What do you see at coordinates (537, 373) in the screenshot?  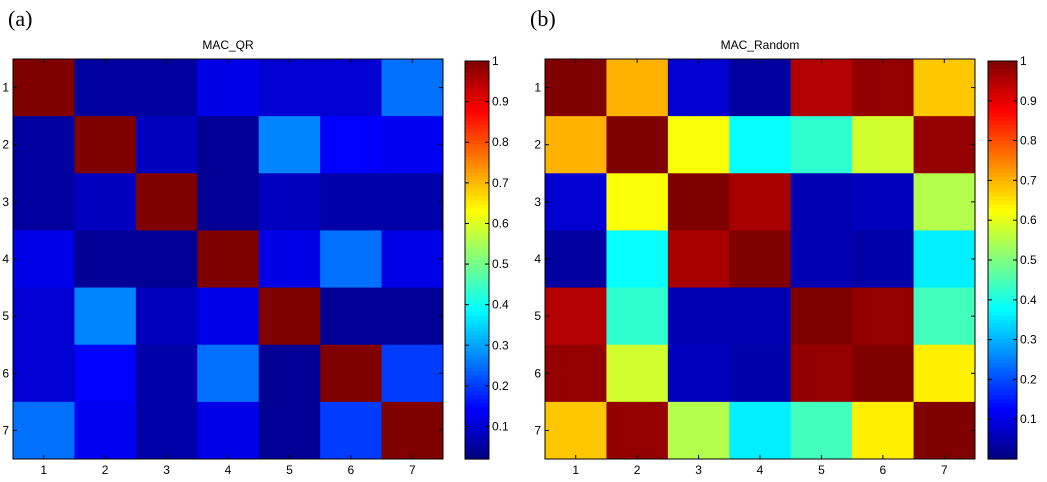 I see `y-tick-label: 6` at bounding box center [537, 373].